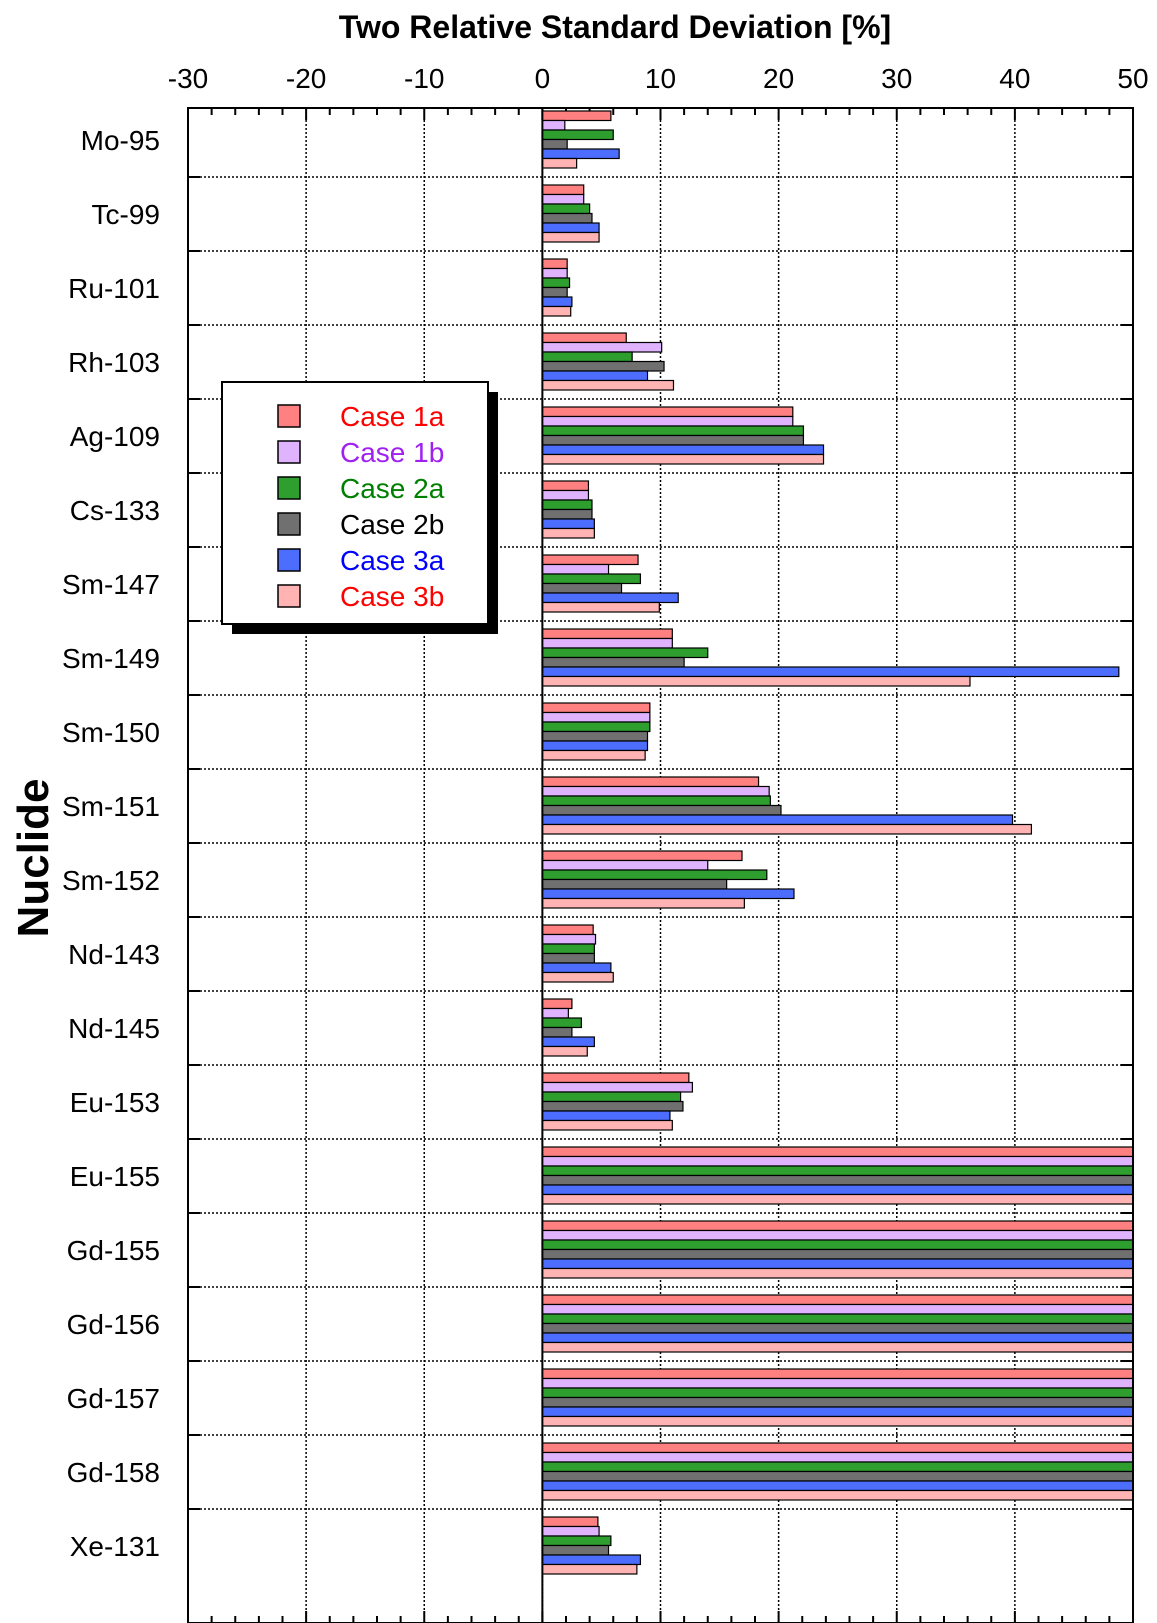  I want to click on x-tick-label: 40, so click(1014, 78).